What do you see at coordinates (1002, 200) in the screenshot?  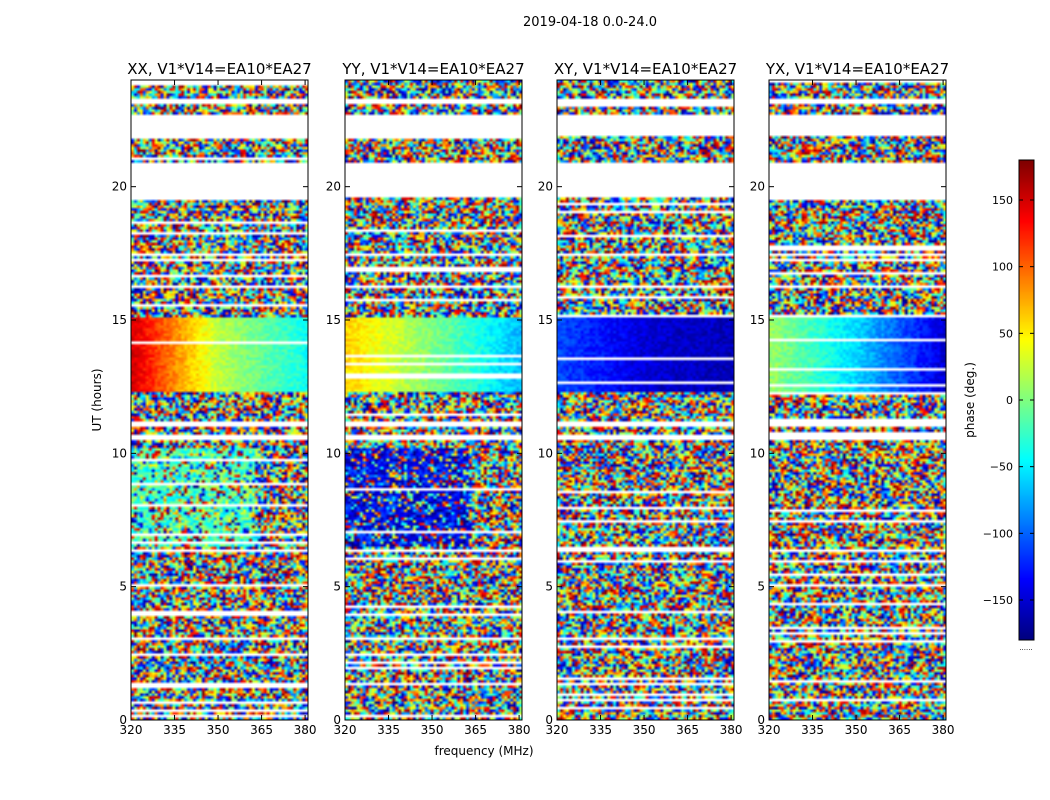 I see `colorbar-tick-label: 150` at bounding box center [1002, 200].